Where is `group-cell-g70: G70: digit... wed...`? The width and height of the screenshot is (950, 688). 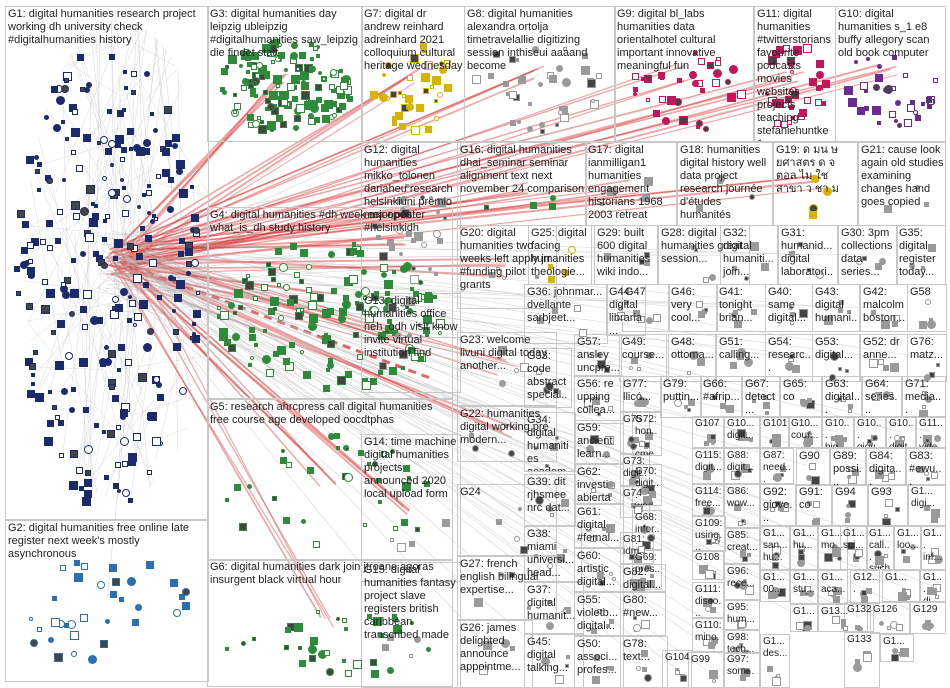 group-cell-g70: G70: digit... wed... is located at coordinates (647, 485).